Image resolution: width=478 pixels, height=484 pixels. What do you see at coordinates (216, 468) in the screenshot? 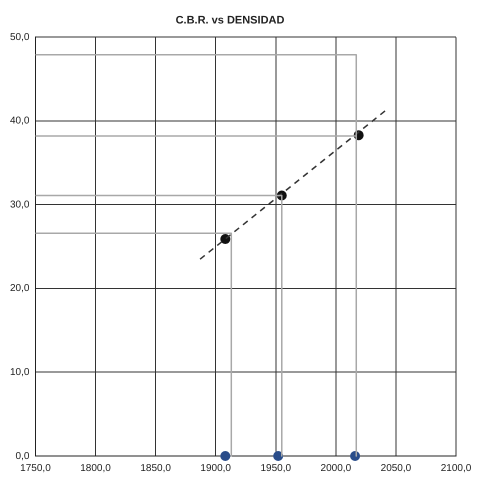
I see `x-tick-label: 1900,0` at bounding box center [216, 468].